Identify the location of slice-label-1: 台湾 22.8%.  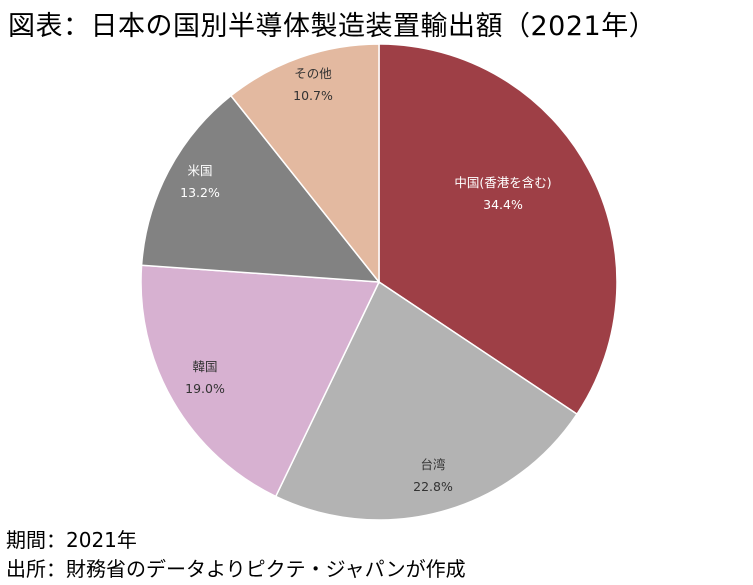
(433, 476).